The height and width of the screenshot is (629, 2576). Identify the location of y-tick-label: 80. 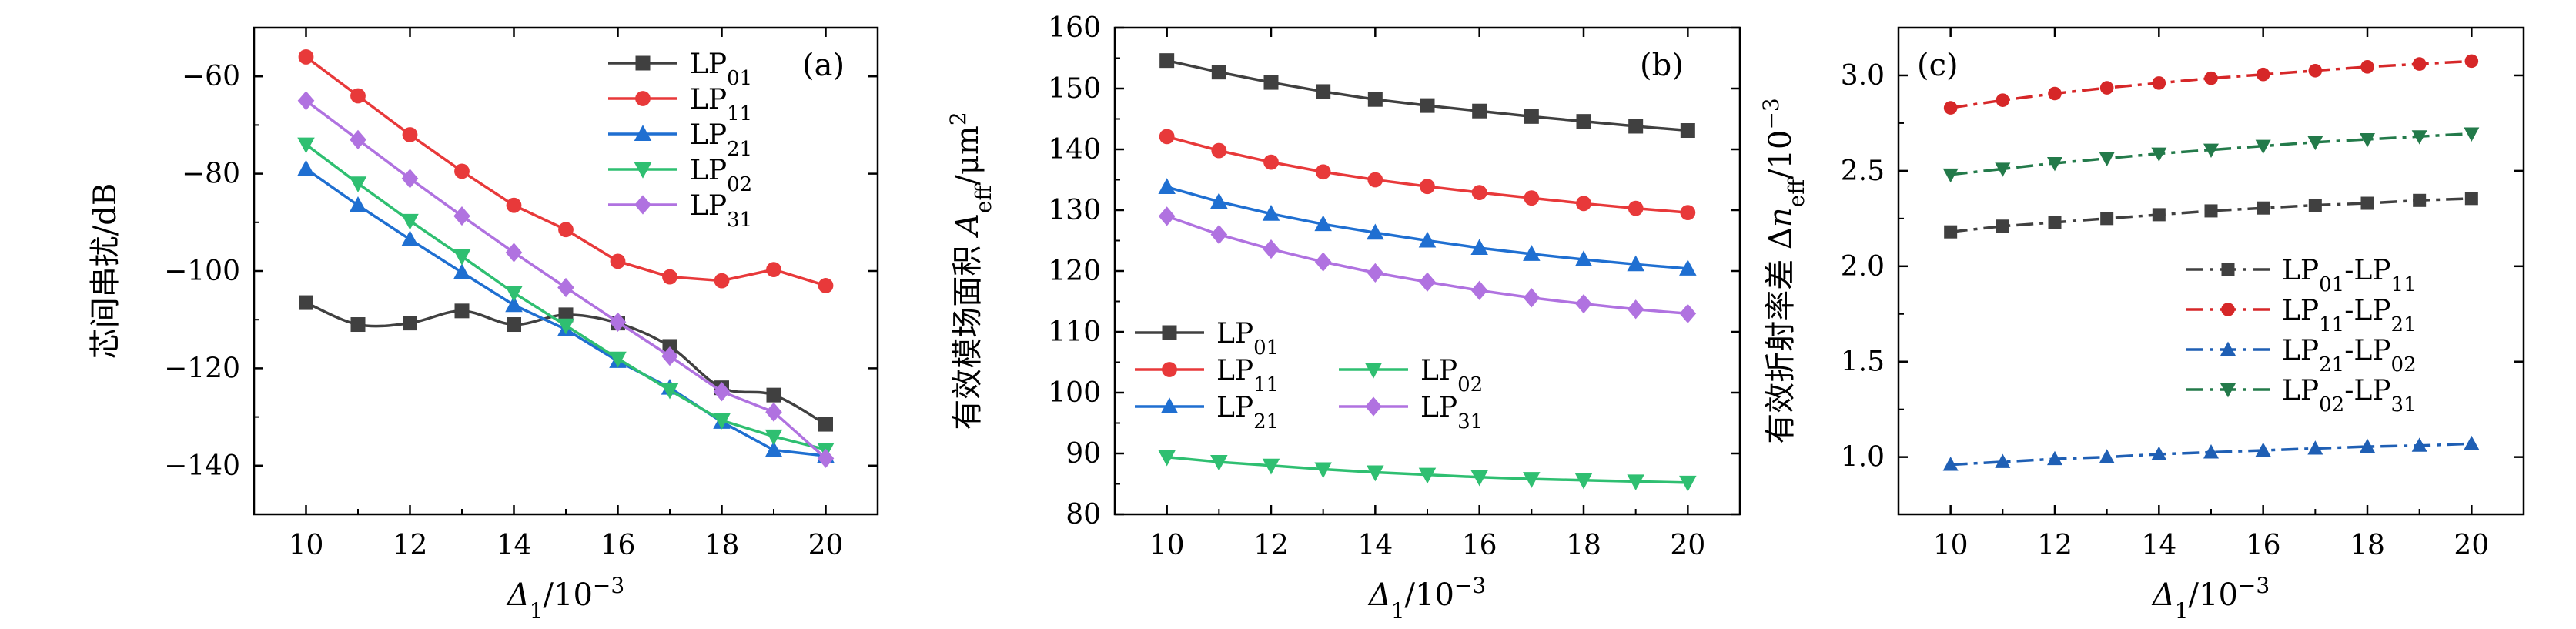
(1083, 514).